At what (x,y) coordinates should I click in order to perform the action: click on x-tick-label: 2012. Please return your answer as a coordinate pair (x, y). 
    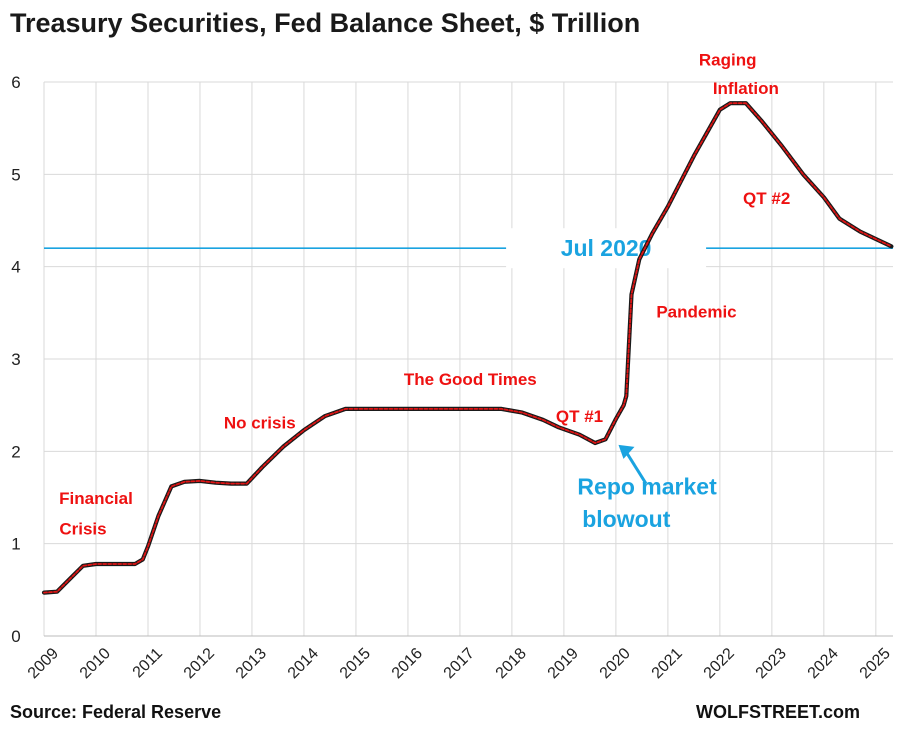
    Looking at the image, I should click on (199, 663).